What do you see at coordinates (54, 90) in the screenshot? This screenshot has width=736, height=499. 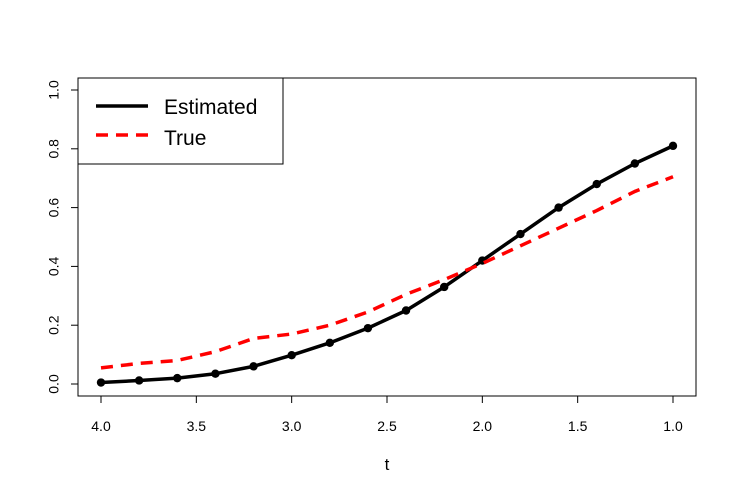 I see `y-tick-label: 1.0` at bounding box center [54, 90].